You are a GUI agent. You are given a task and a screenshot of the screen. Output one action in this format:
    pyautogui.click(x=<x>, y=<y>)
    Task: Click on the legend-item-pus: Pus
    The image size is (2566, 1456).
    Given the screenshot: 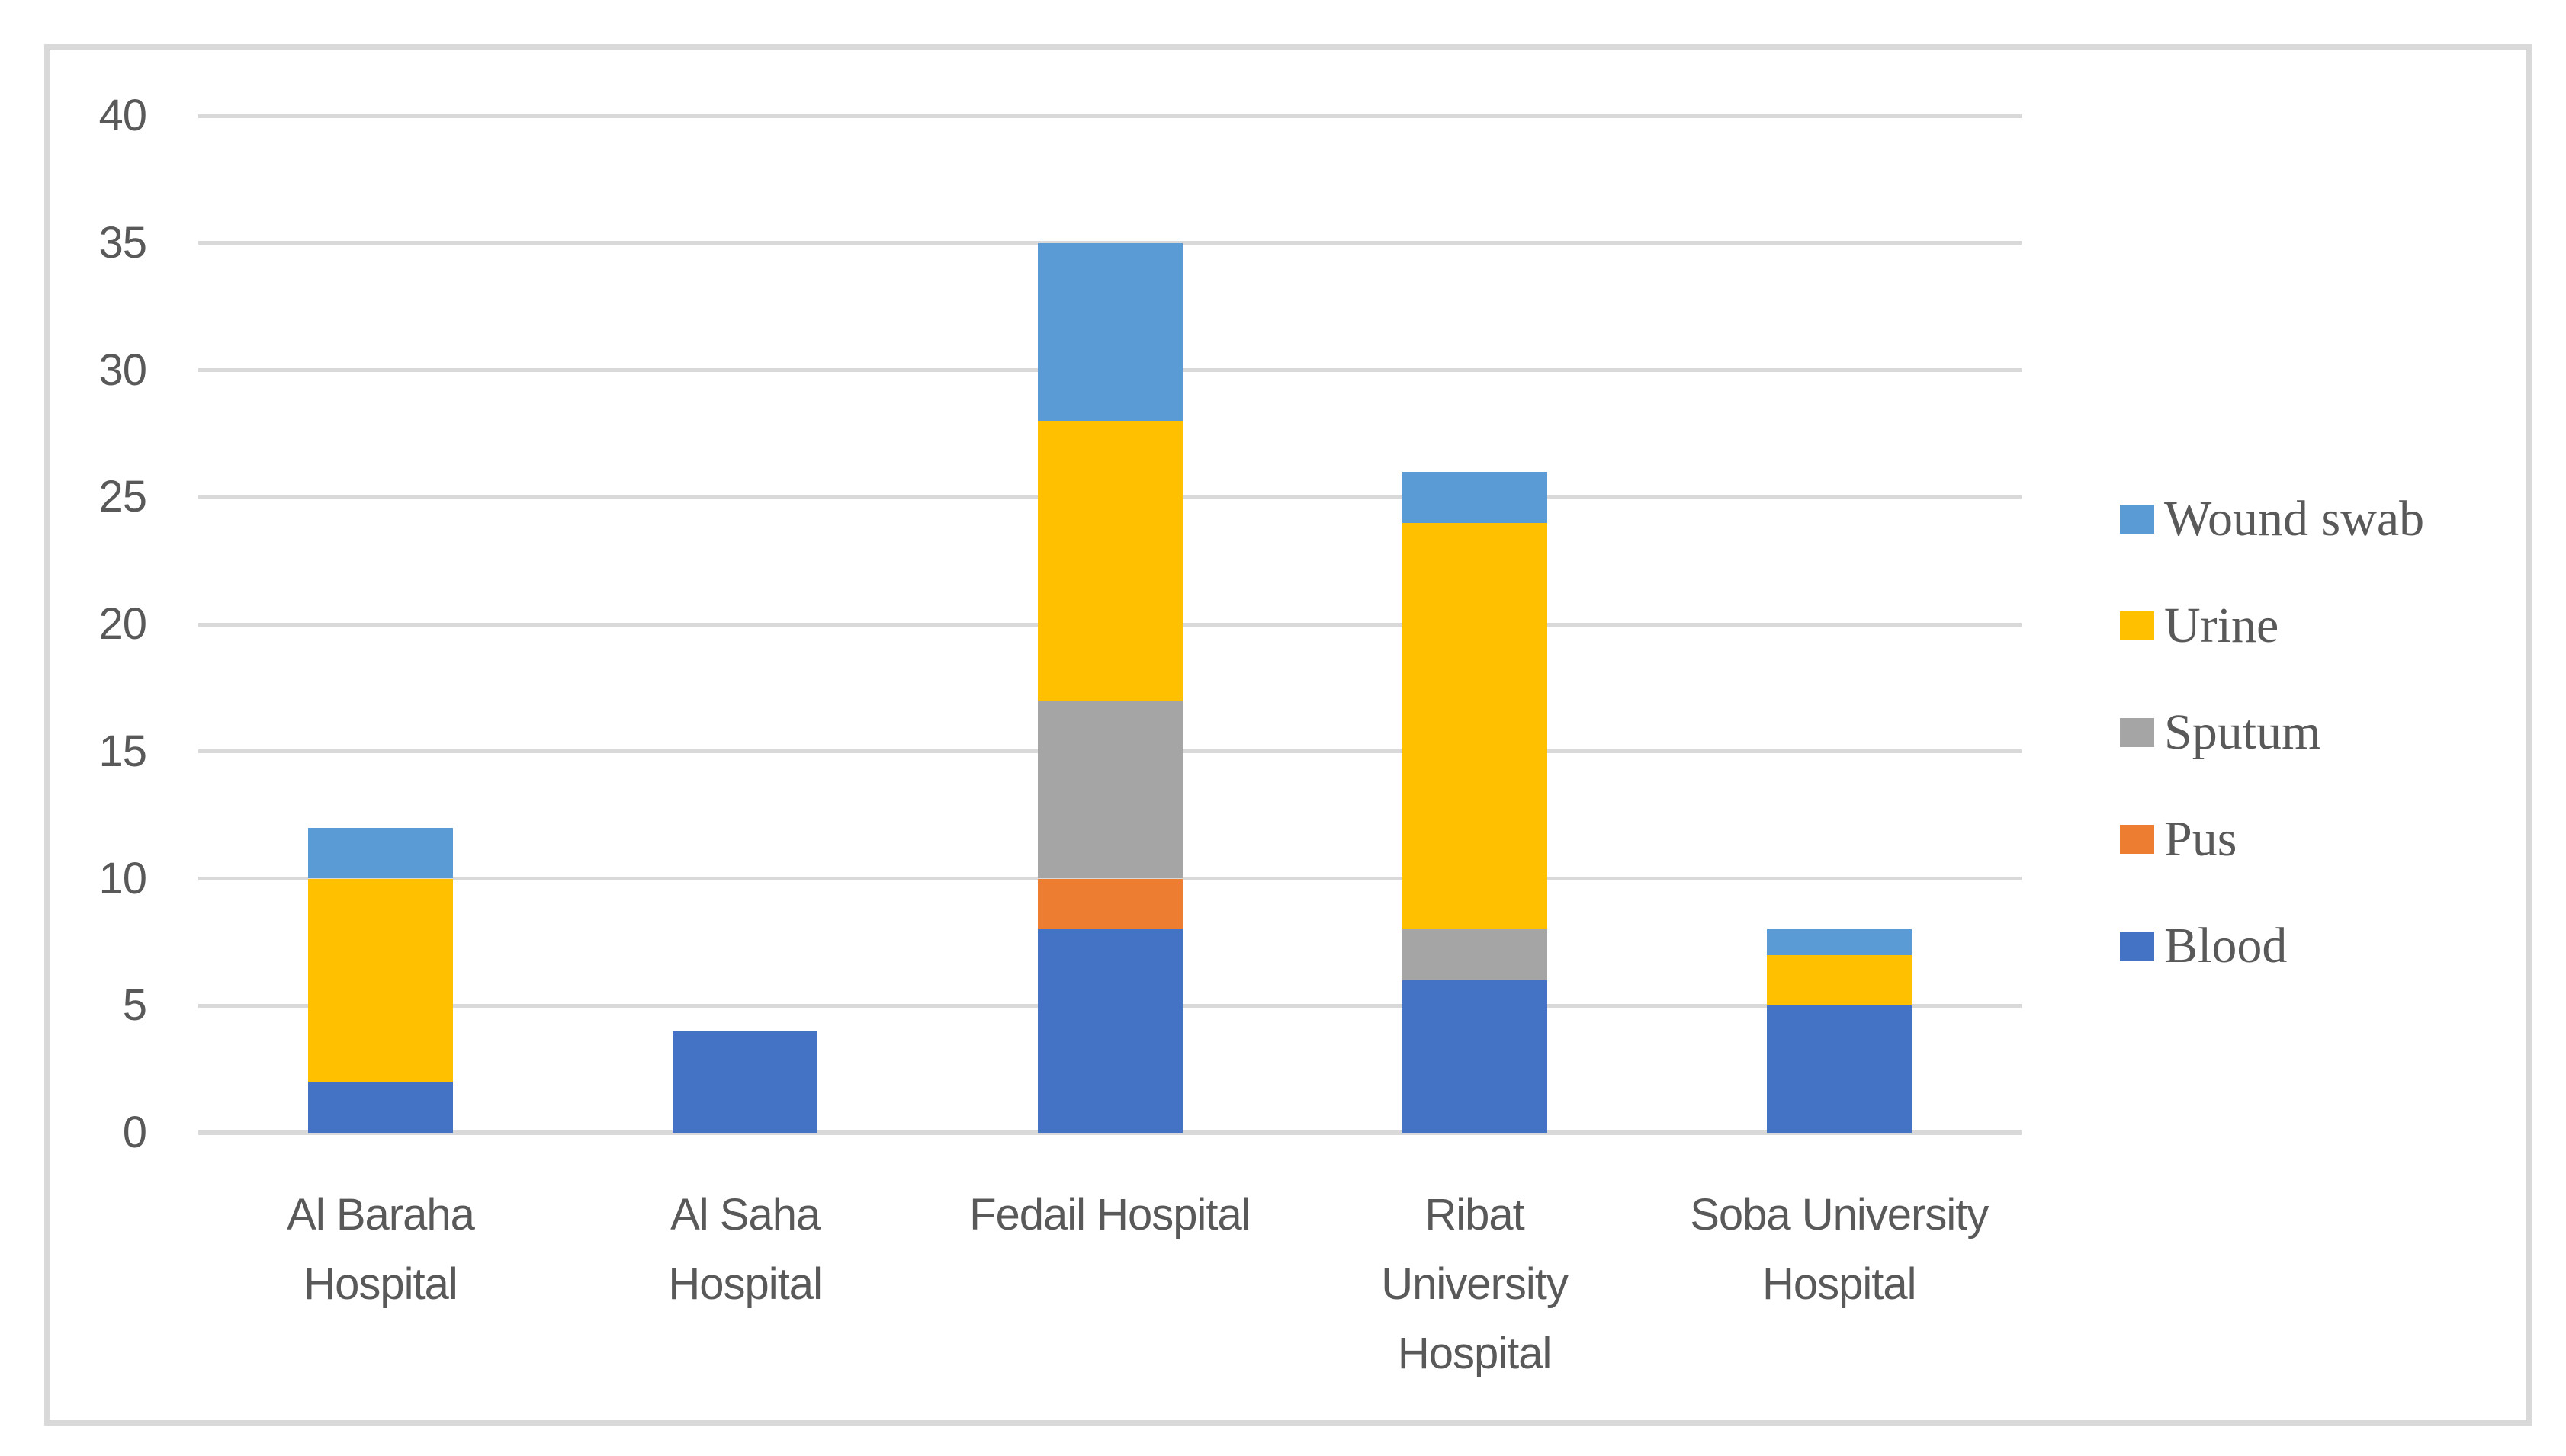 What is the action you would take?
    pyautogui.click(x=2178, y=839)
    